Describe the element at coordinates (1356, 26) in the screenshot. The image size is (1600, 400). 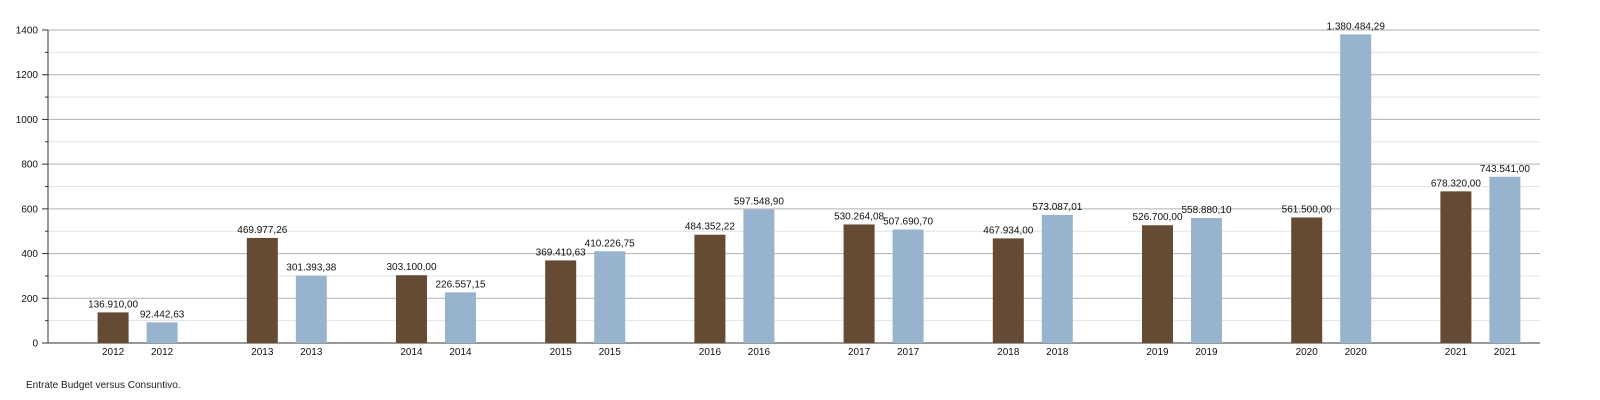
I see `data-label: 1.380.484,29` at that location.